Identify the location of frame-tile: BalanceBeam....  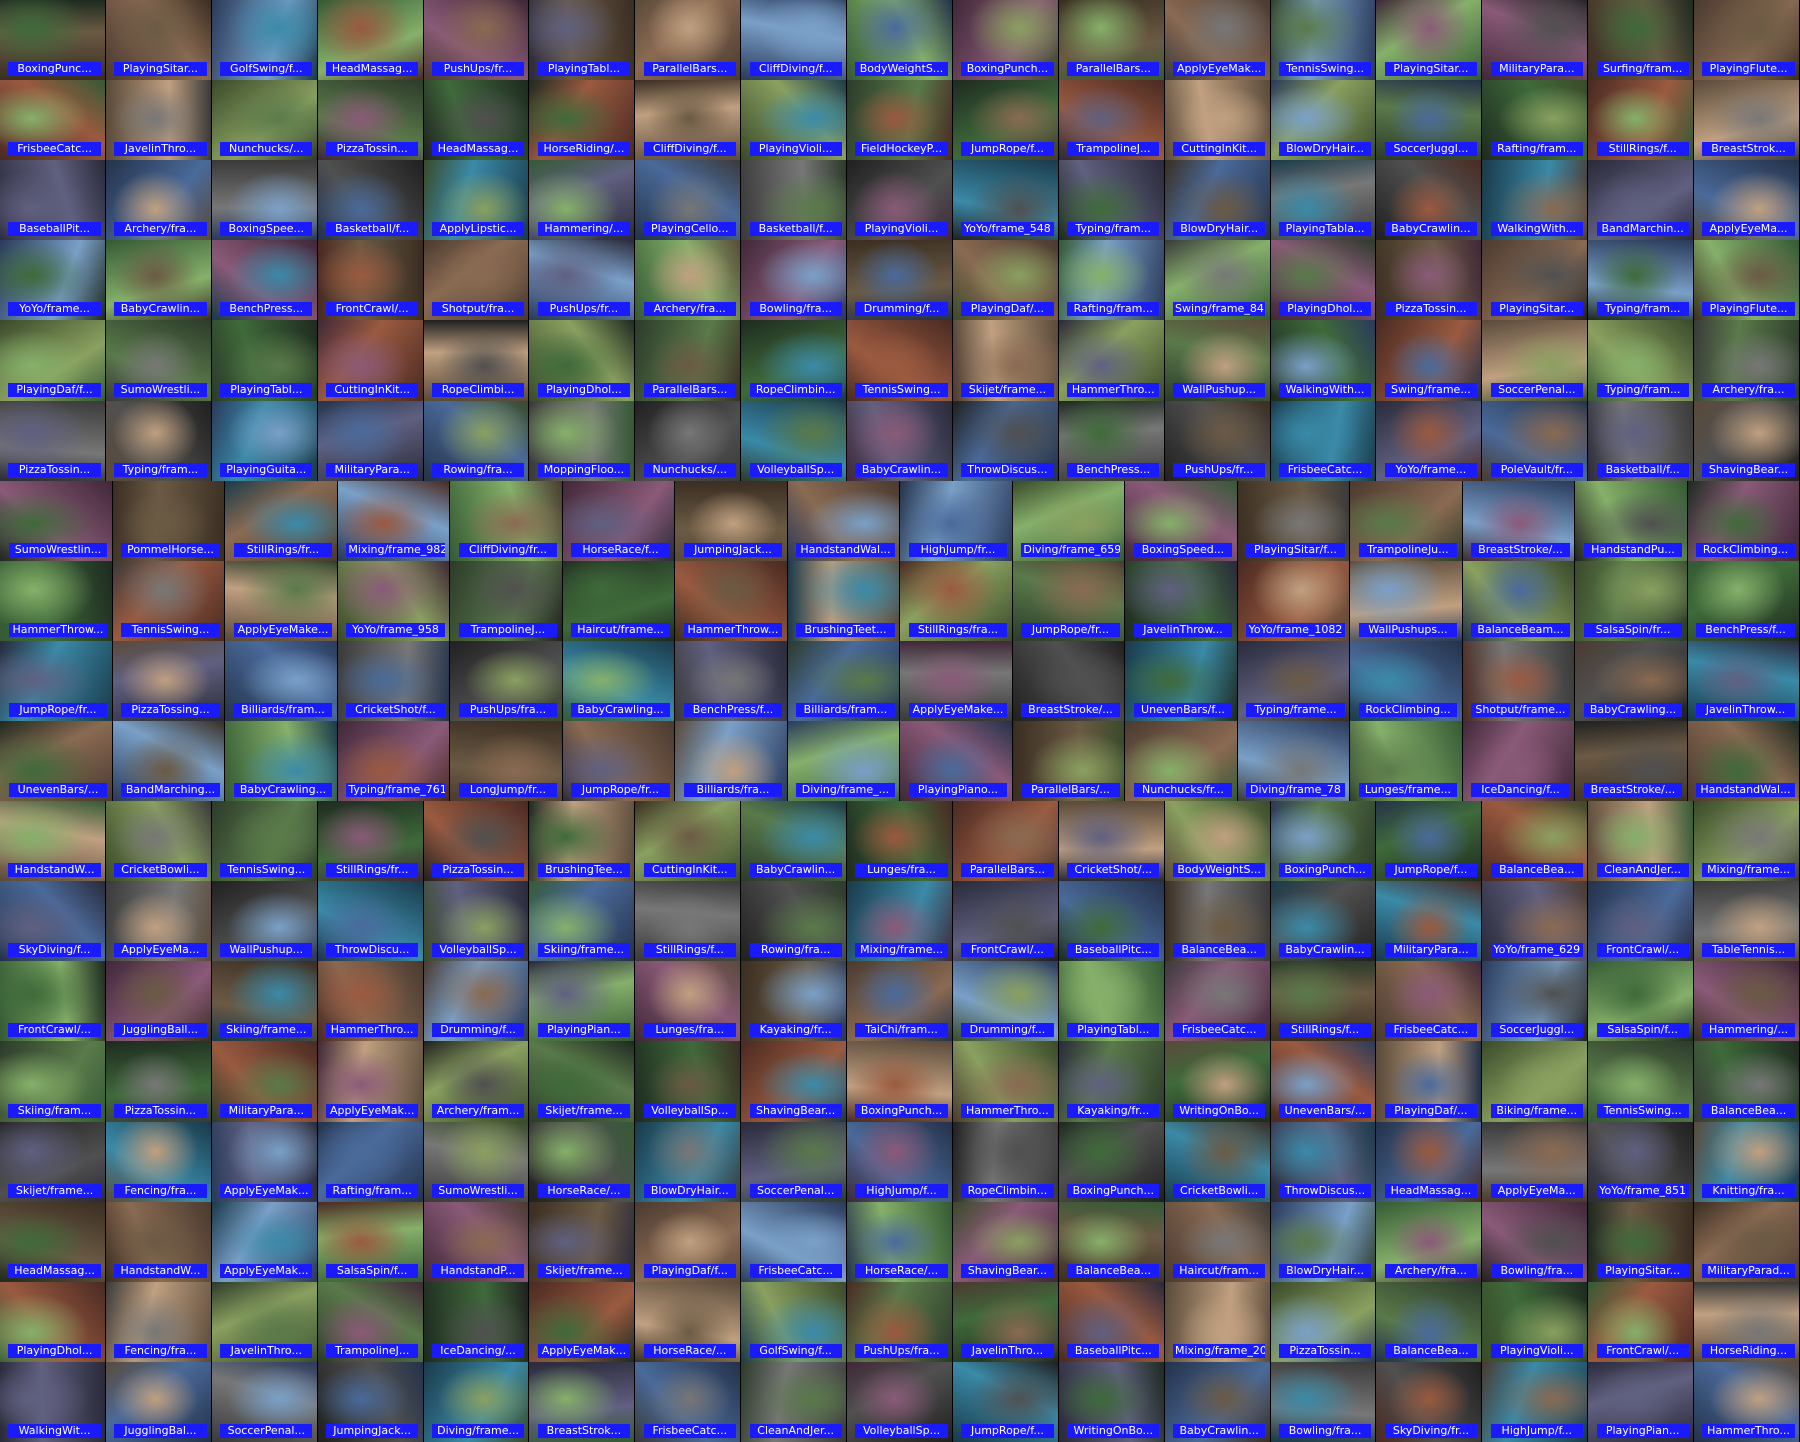
(1518, 600).